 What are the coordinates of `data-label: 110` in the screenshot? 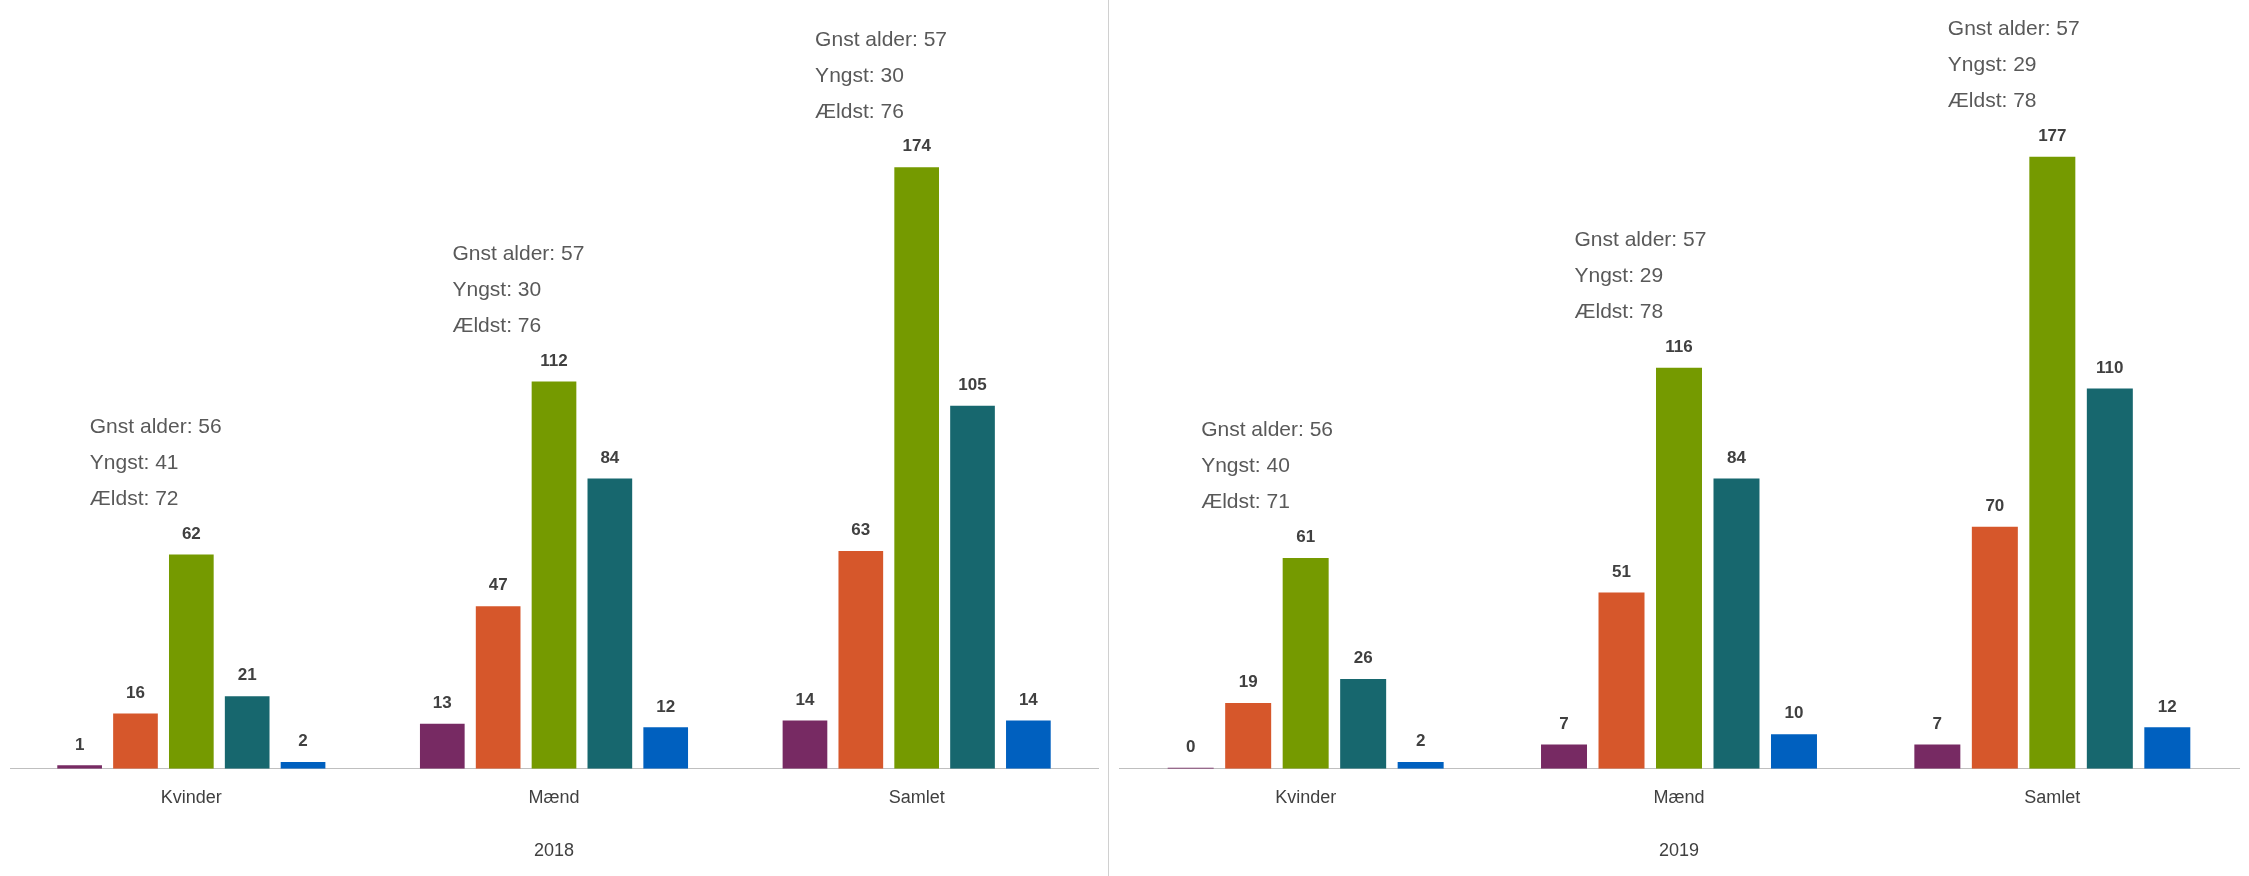 It's located at (2110, 367).